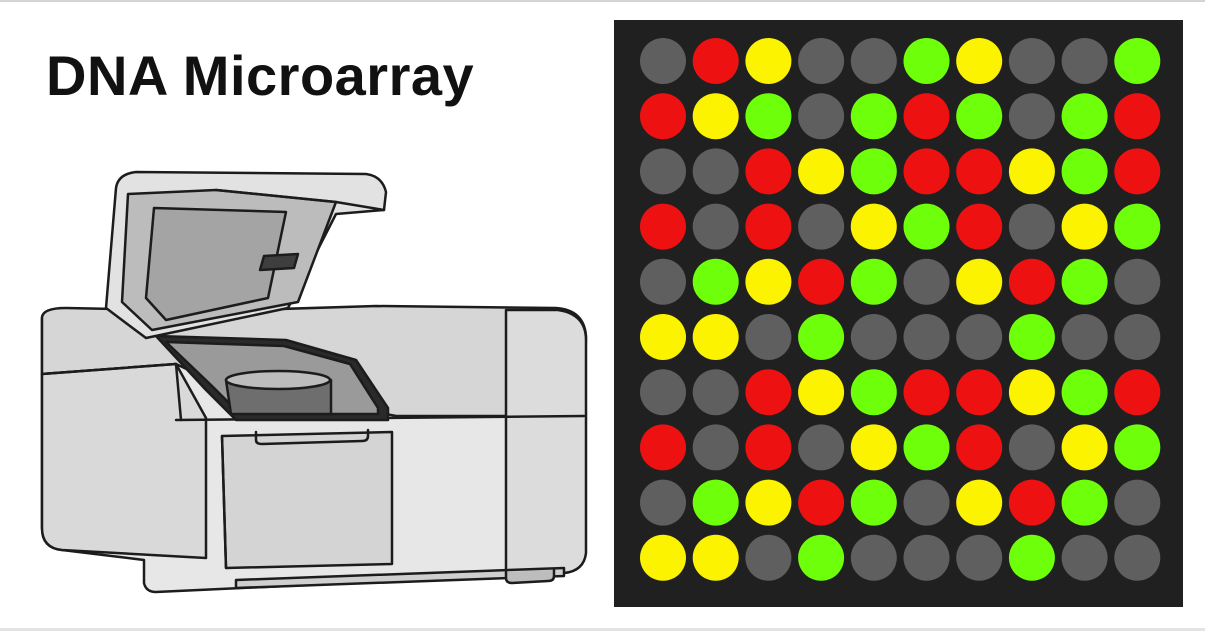 The height and width of the screenshot is (631, 1205). I want to click on bottom-border, so click(602, 629).